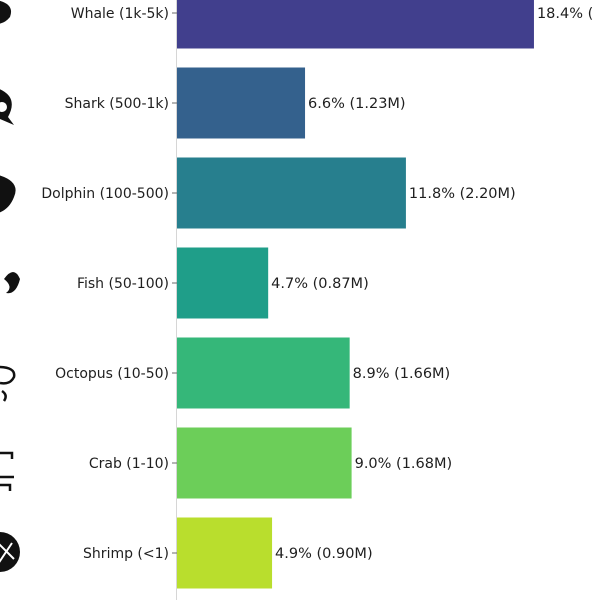  What do you see at coordinates (112, 374) in the screenshot?
I see `category-label: Octopus (10-50)` at bounding box center [112, 374].